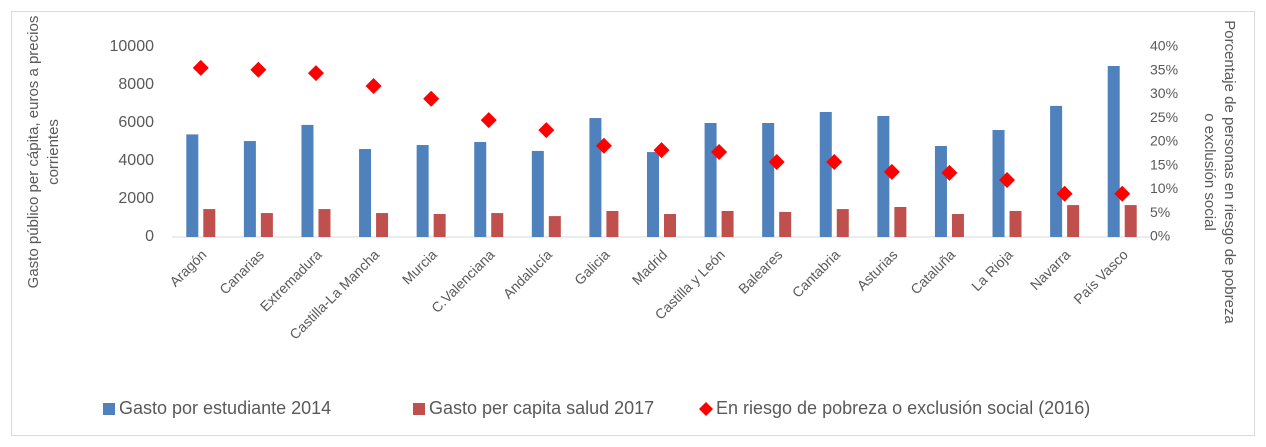  What do you see at coordinates (136, 122) in the screenshot?
I see `y-tick-label: 6000` at bounding box center [136, 122].